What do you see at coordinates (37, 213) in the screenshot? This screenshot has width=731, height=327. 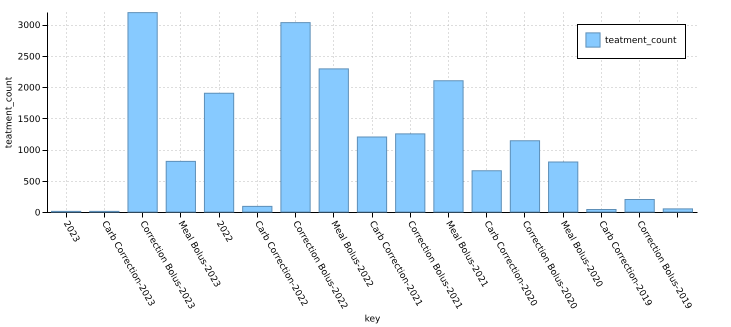 I see `y-tick-label: 0` at bounding box center [37, 213].